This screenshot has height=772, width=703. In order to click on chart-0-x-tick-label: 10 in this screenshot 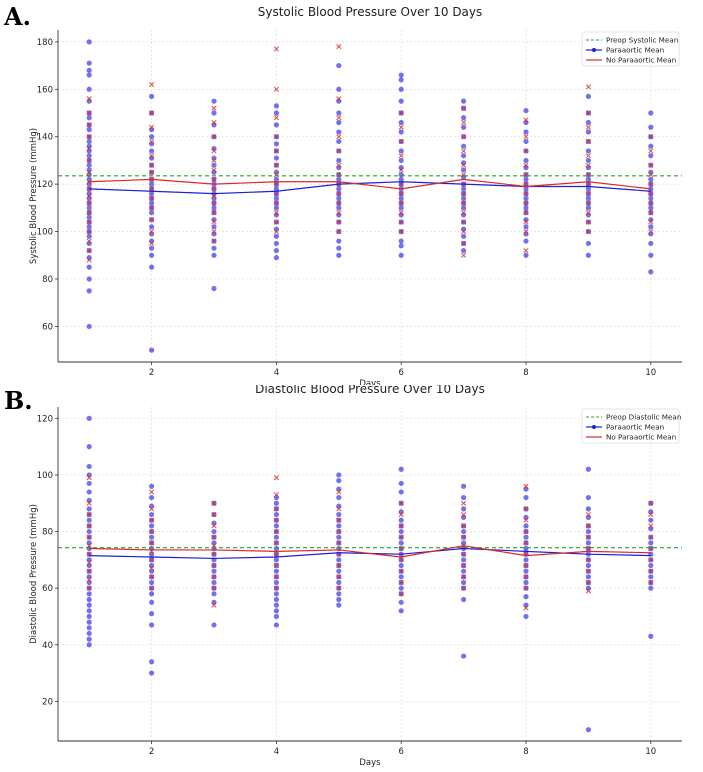, I will do `click(650, 373)`.